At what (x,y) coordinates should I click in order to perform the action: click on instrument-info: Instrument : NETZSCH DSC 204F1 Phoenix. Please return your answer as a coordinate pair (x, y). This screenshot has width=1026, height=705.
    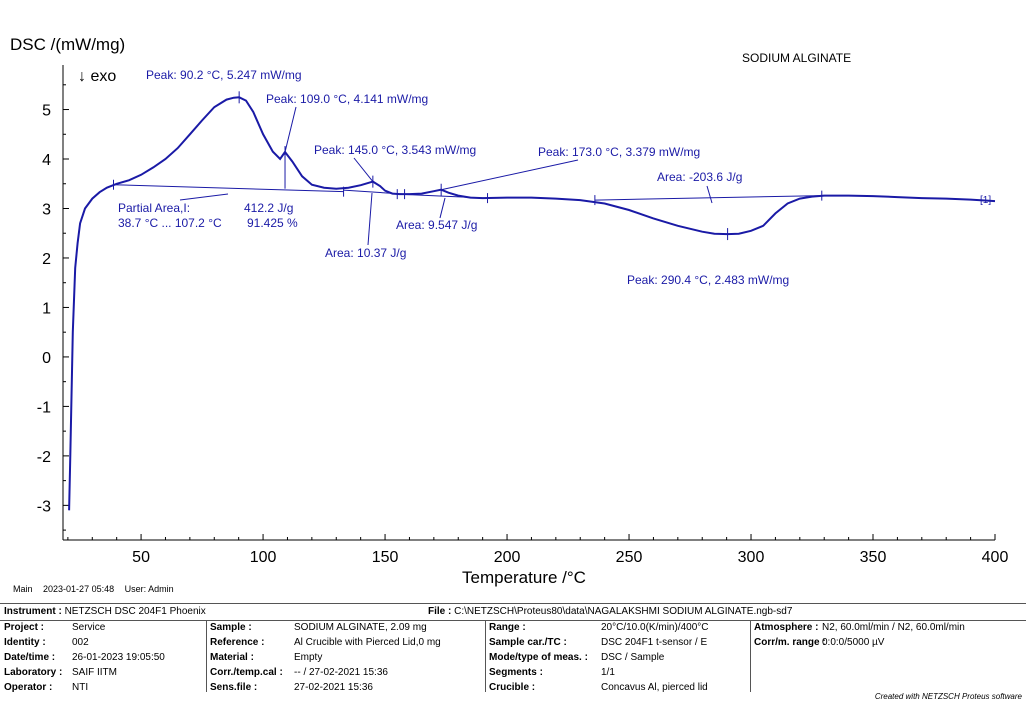
    Looking at the image, I should click on (105, 611).